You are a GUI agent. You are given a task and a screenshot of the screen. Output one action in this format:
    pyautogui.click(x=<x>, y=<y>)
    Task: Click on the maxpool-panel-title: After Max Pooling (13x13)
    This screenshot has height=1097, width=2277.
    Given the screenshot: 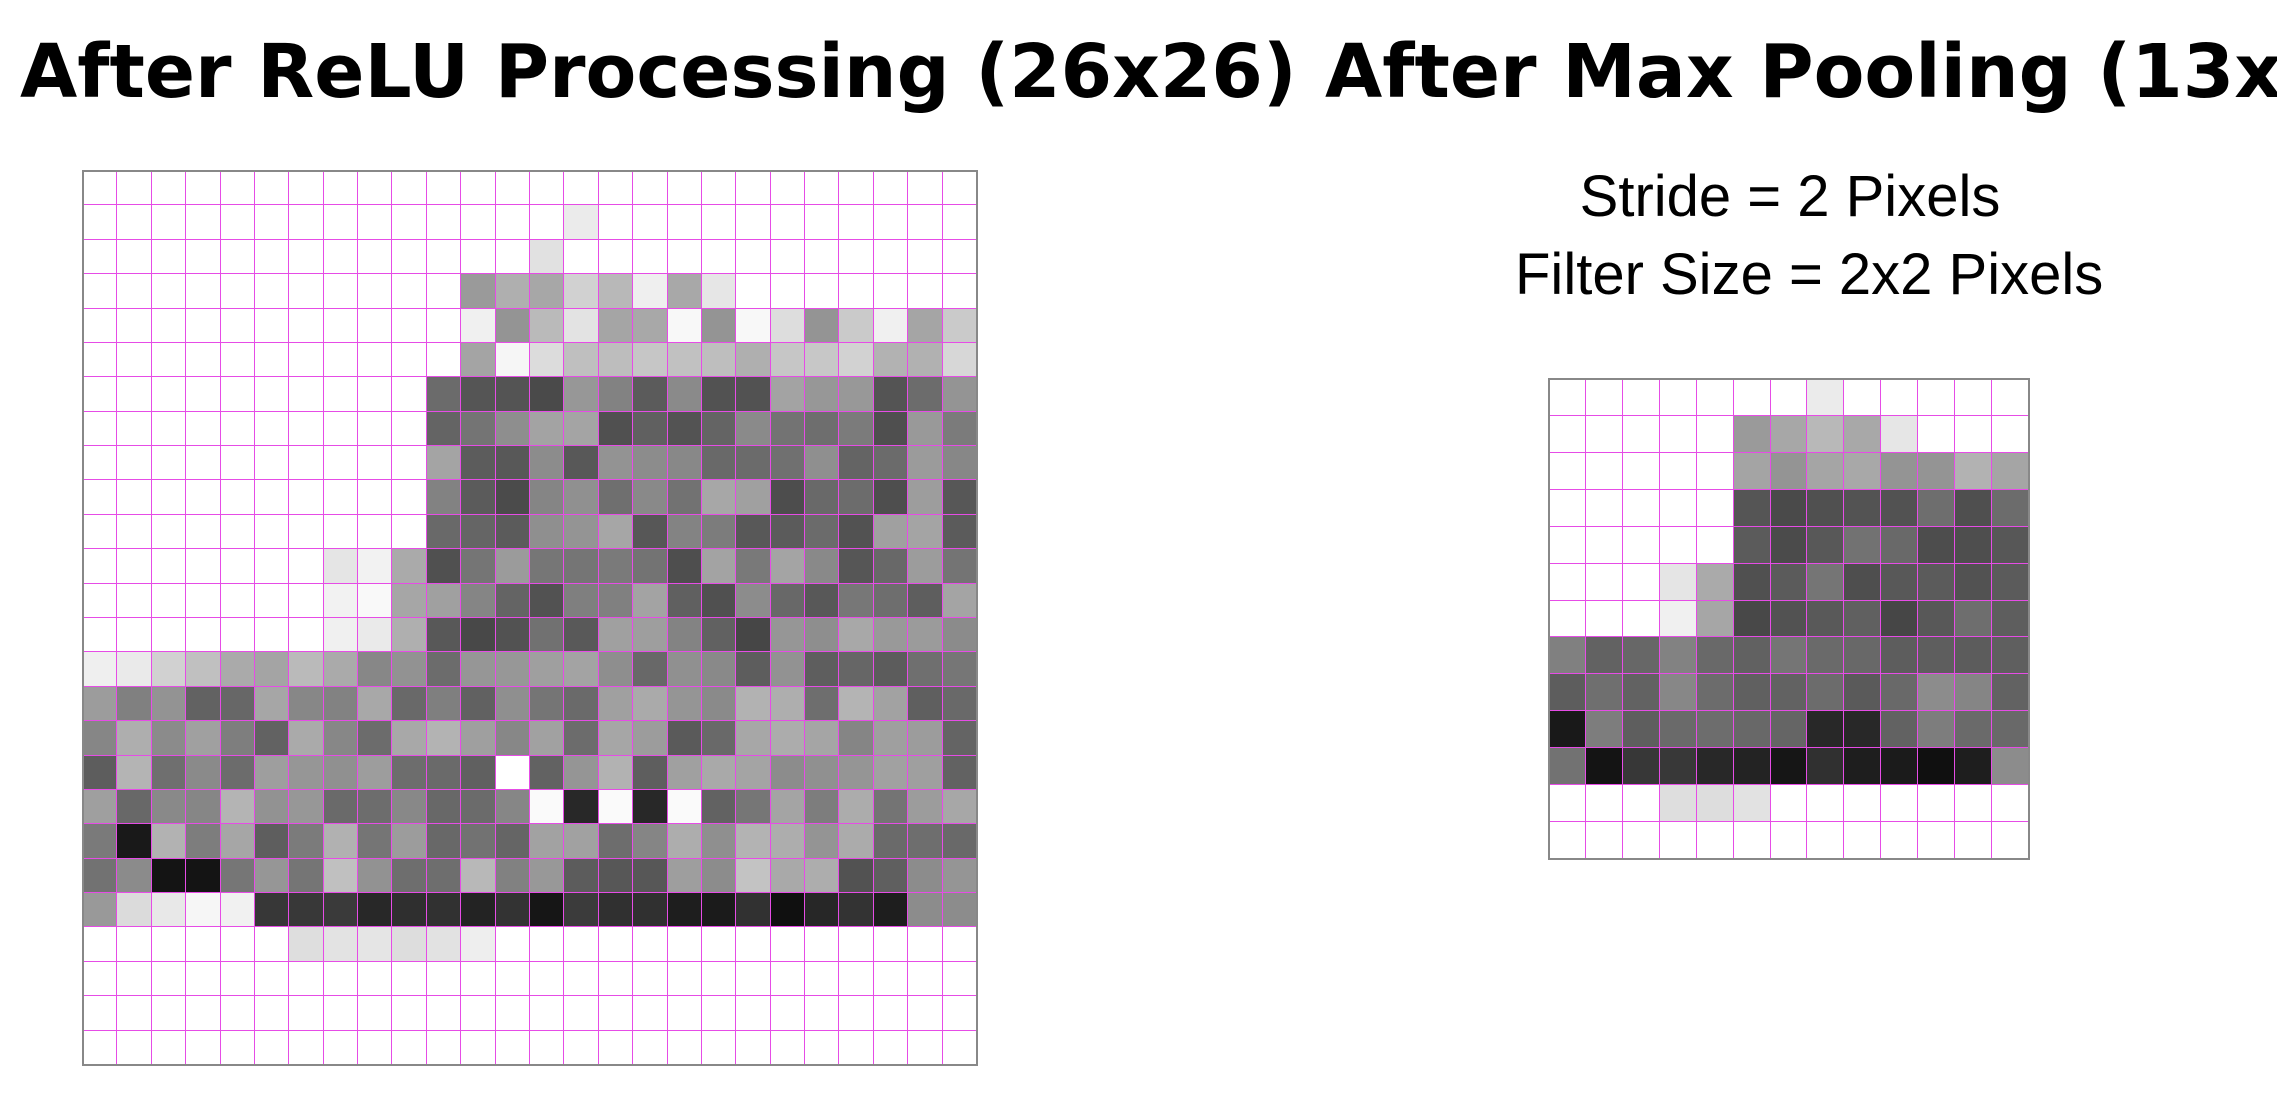 What is the action you would take?
    pyautogui.click(x=1801, y=72)
    